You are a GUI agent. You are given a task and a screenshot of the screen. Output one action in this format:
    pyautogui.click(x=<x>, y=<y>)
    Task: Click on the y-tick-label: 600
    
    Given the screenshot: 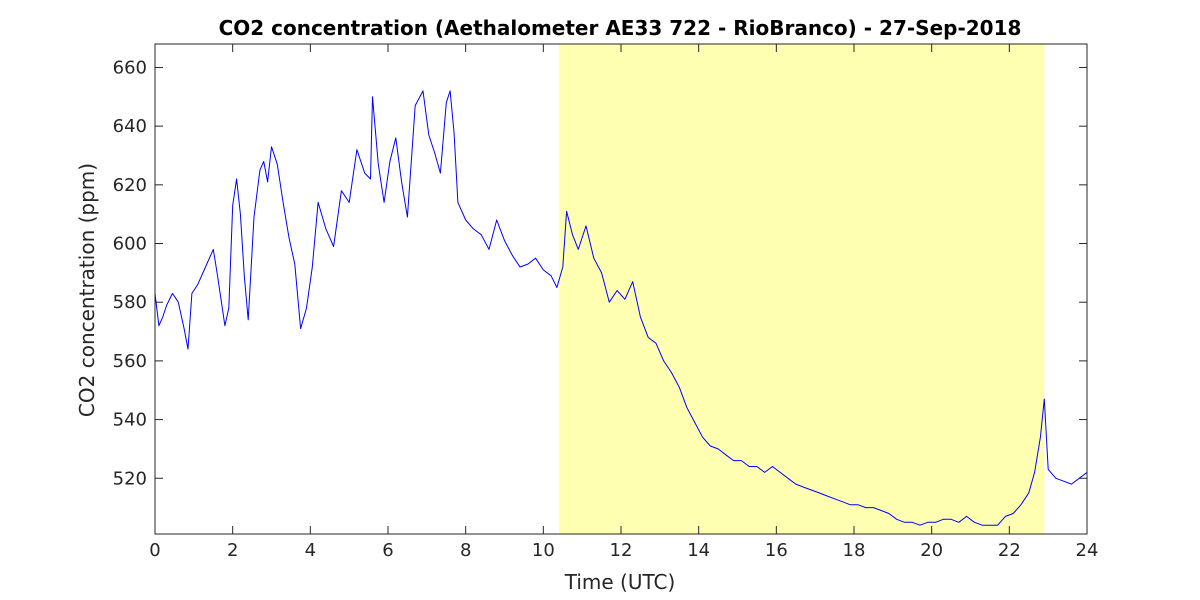 What is the action you would take?
    pyautogui.click(x=130, y=244)
    